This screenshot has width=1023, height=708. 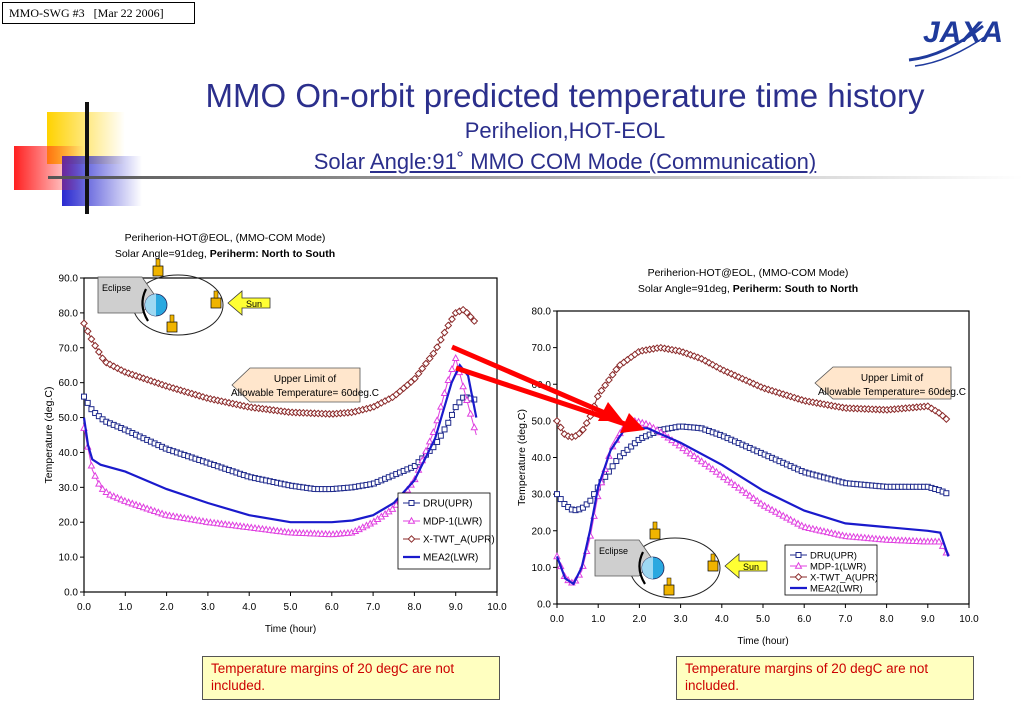 What do you see at coordinates (963, 32) in the screenshot?
I see `logo-text: JAXA` at bounding box center [963, 32].